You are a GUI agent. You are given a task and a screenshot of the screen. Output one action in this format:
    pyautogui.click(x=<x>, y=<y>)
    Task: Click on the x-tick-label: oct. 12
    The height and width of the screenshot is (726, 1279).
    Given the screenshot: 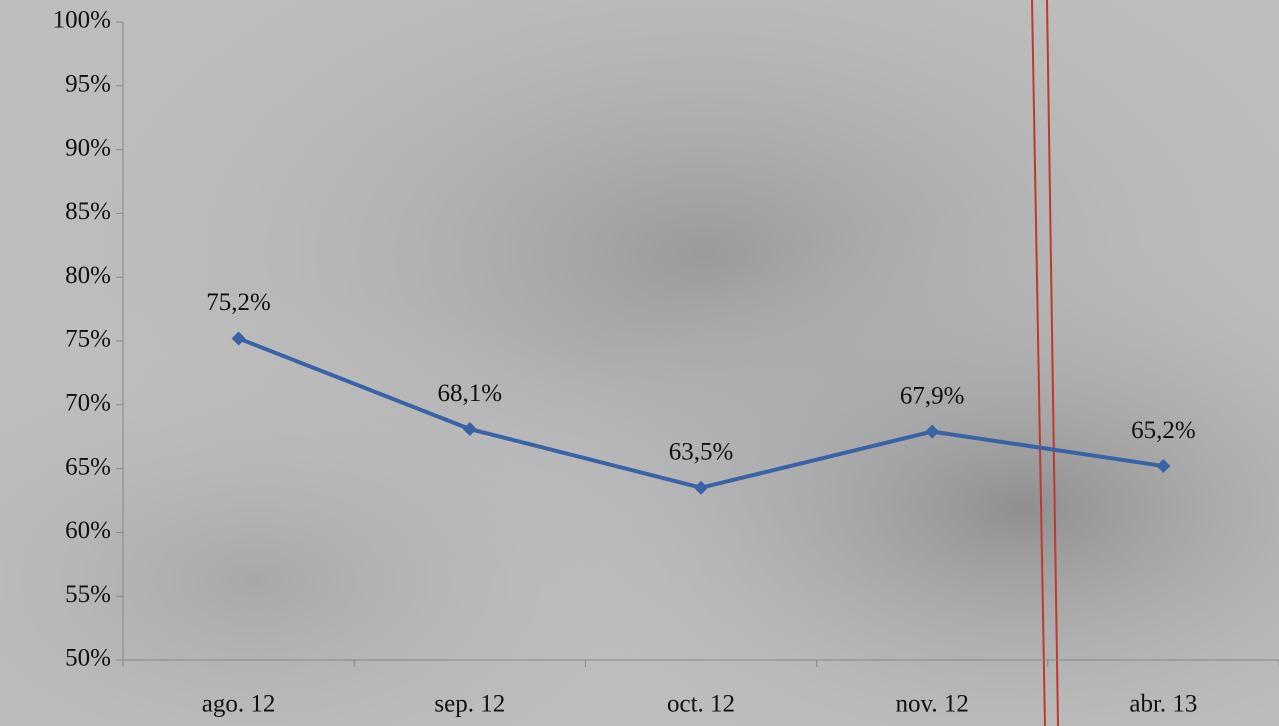 What is the action you would take?
    pyautogui.click(x=701, y=704)
    